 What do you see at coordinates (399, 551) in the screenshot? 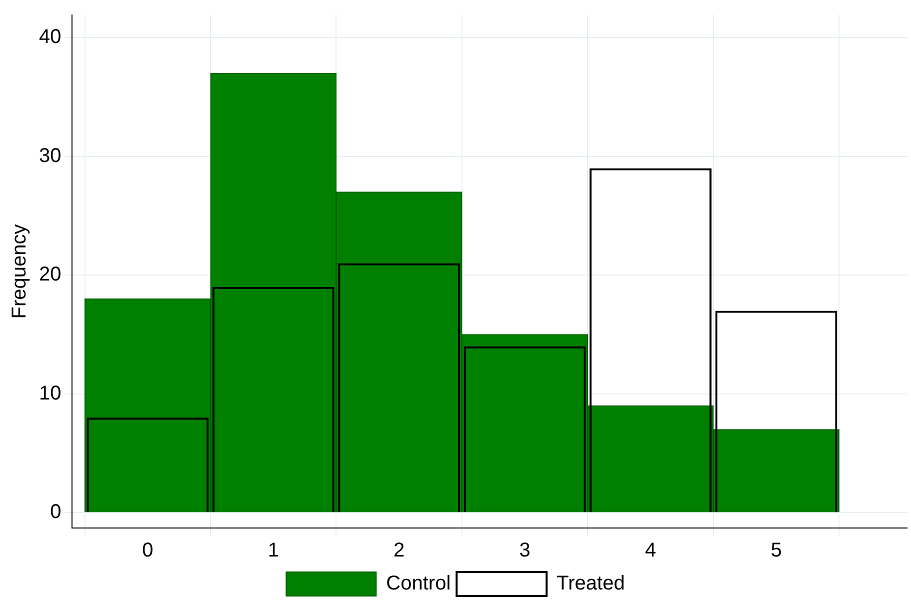
I see `x-tick-label: 2` at bounding box center [399, 551].